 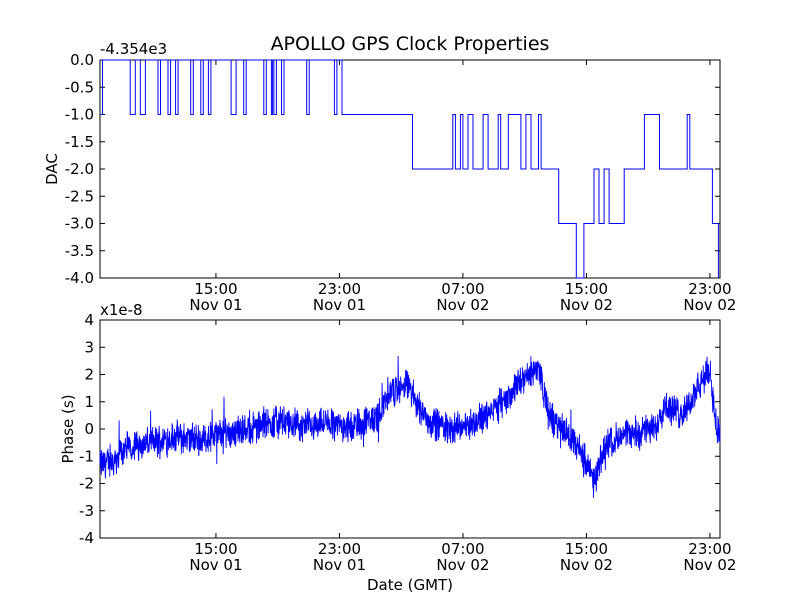 What do you see at coordinates (79, 87) in the screenshot?
I see `dac-y-tick-label: -0.5` at bounding box center [79, 87].